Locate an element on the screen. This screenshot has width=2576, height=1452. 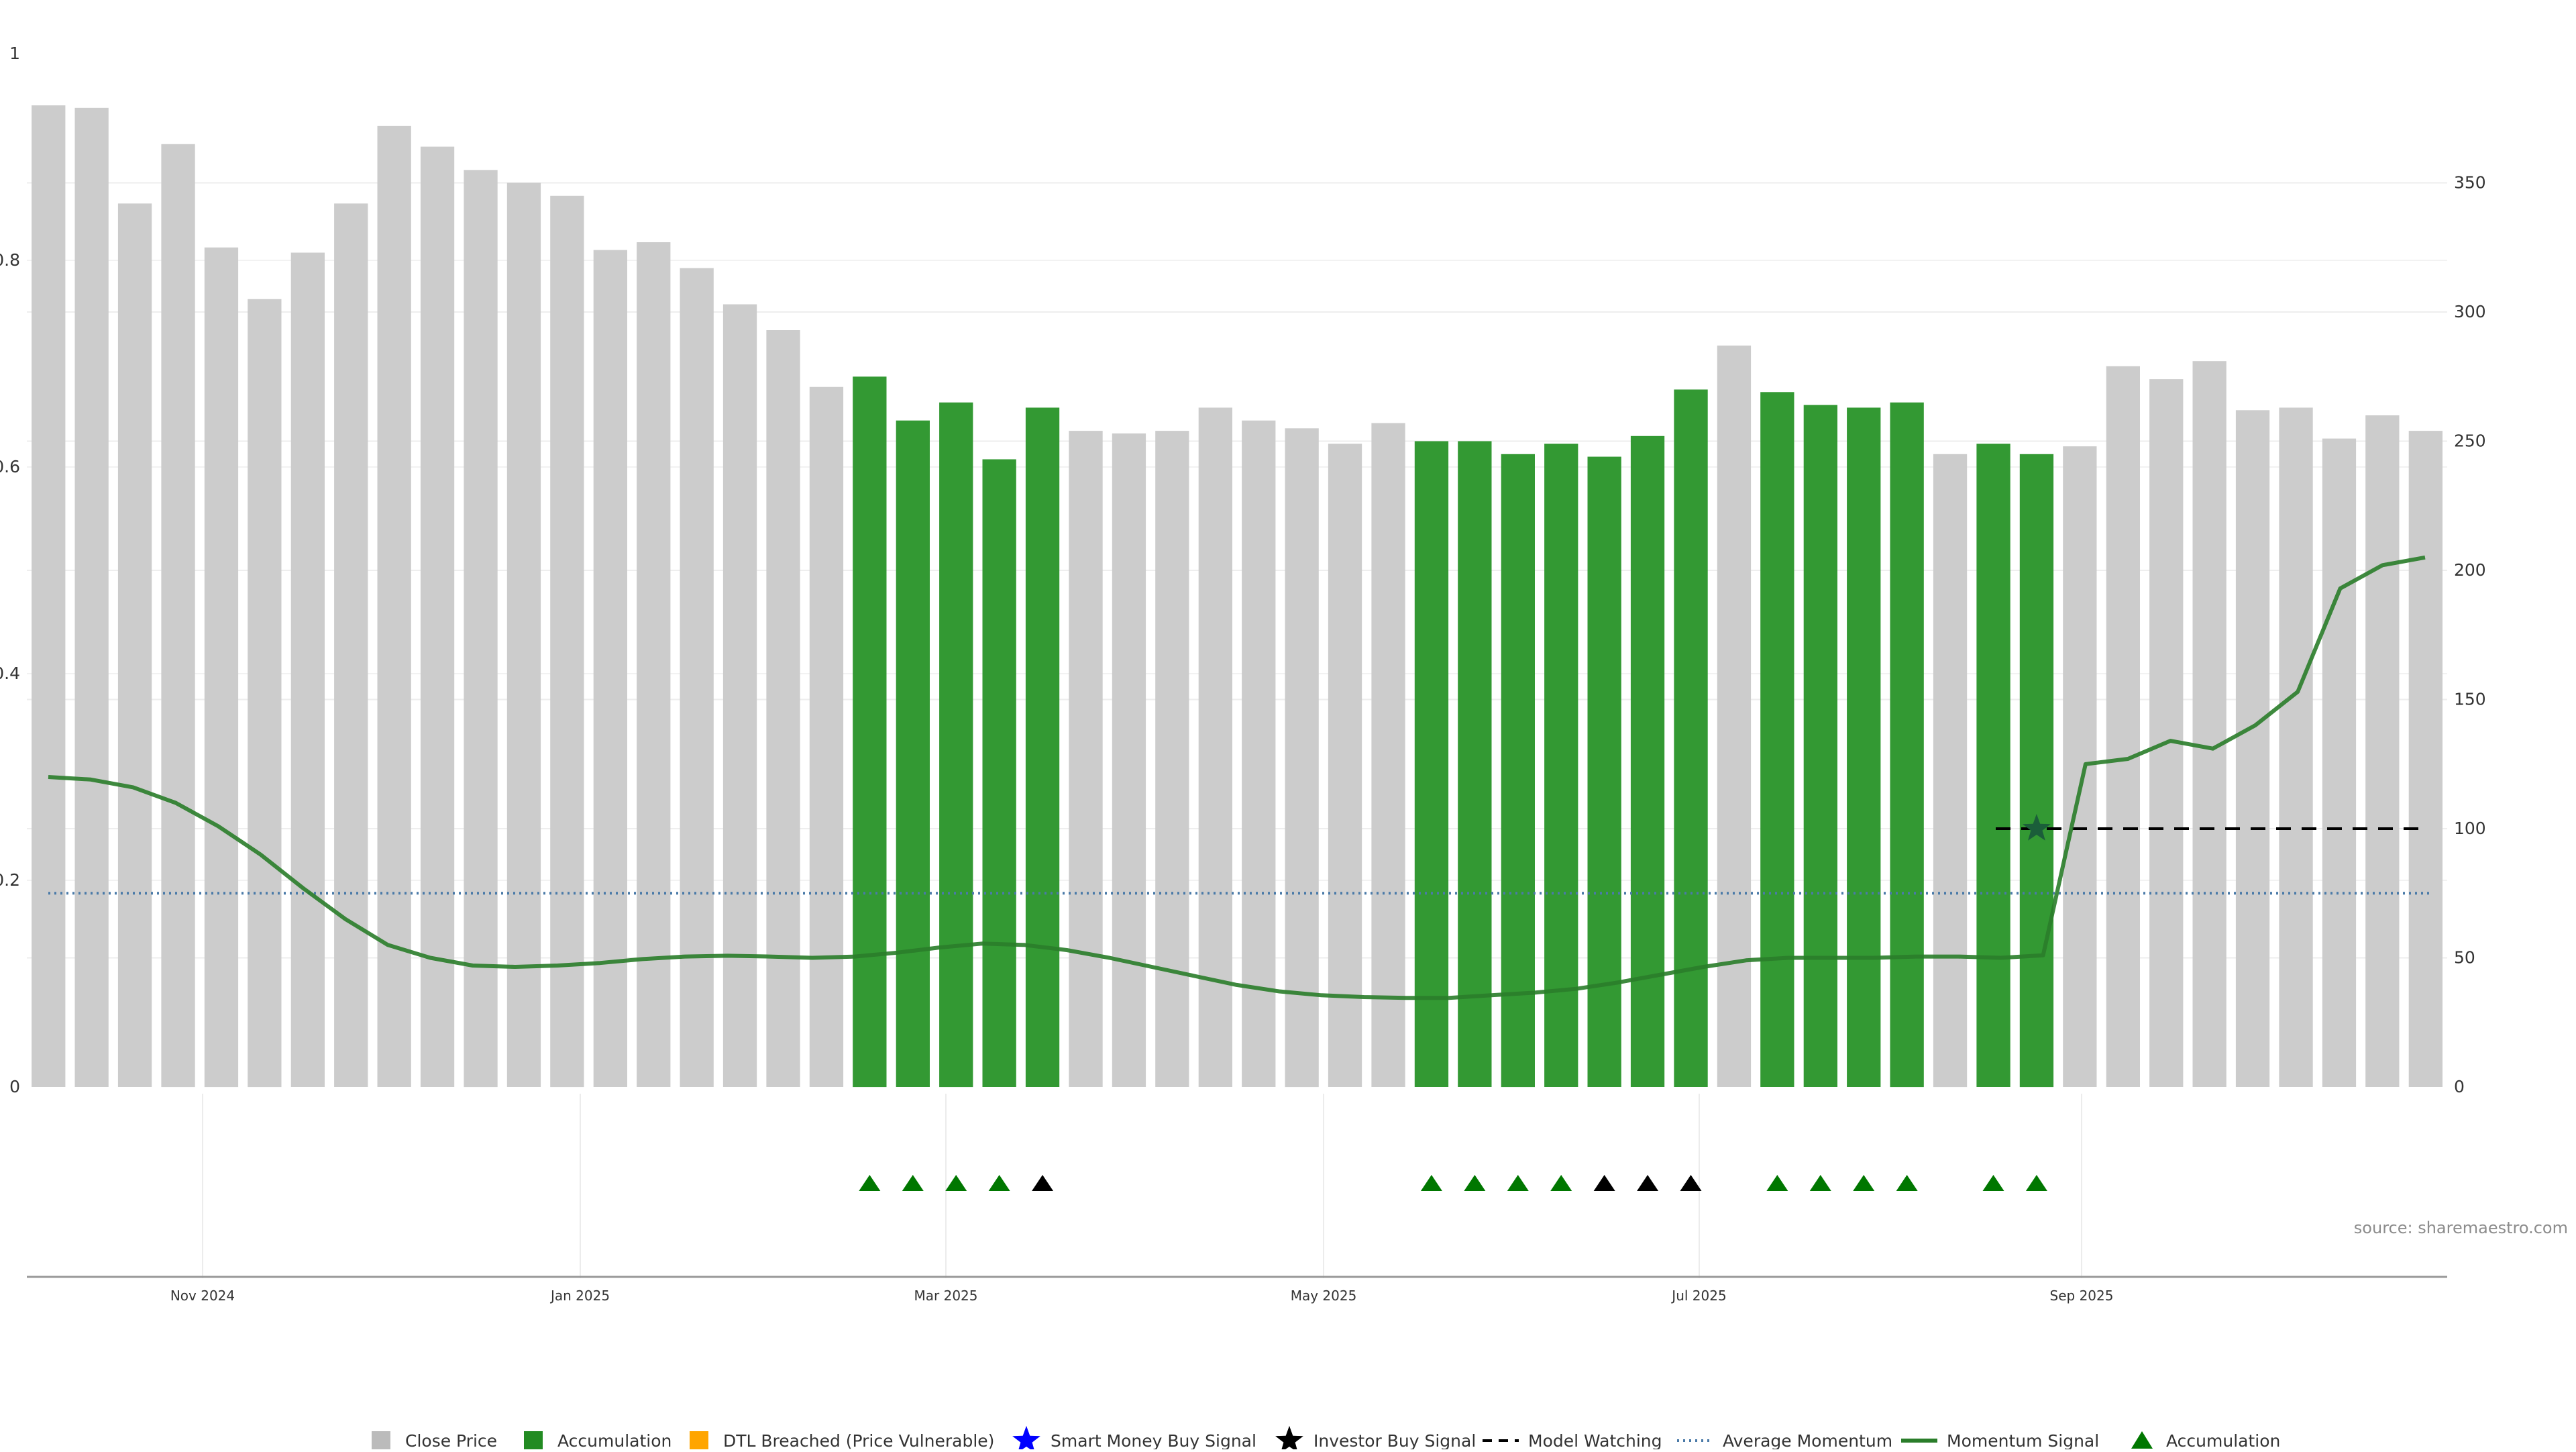
y-left-tick-label: 0.4 is located at coordinates (10, 674).